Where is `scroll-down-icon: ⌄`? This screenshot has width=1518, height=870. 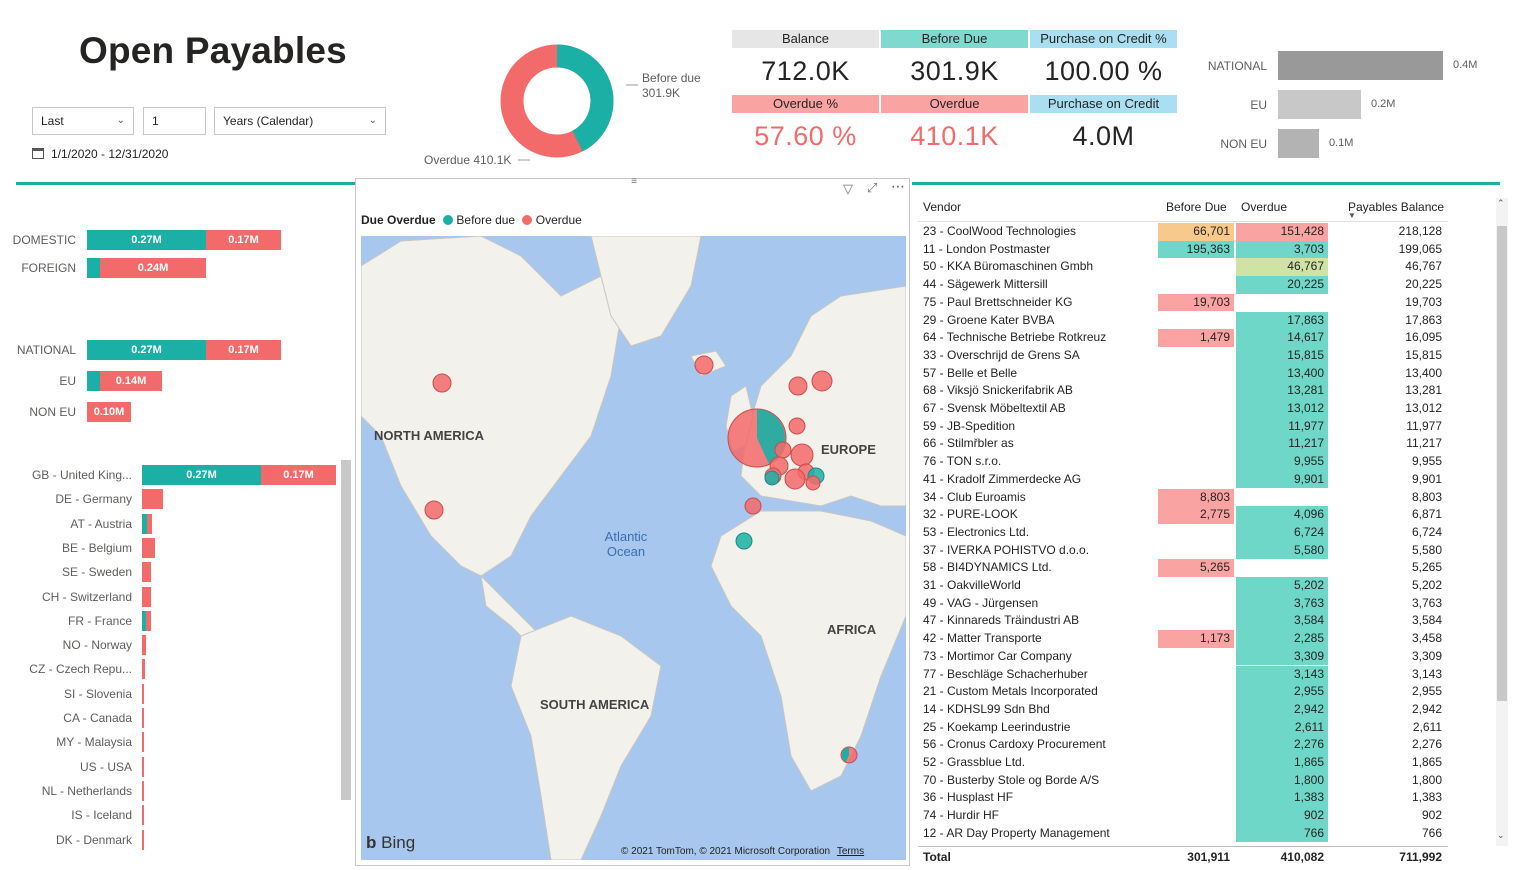
scroll-down-icon: ⌄ is located at coordinates (1501, 835).